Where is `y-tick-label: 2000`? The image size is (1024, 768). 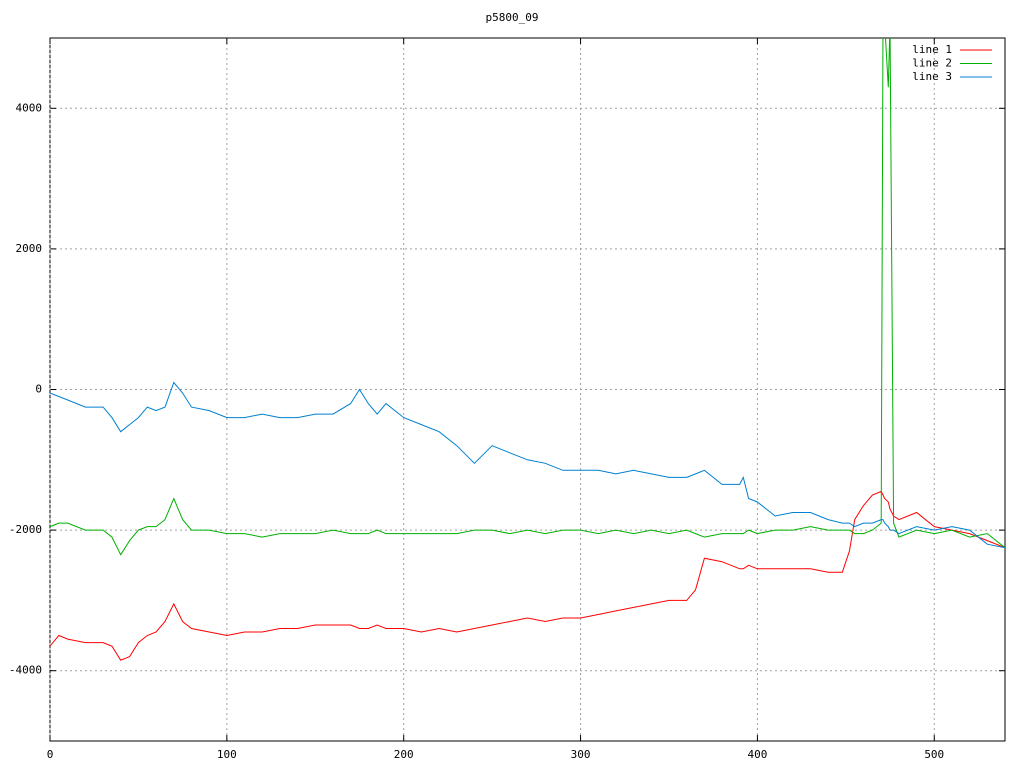
y-tick-label: 2000 is located at coordinates (29, 248).